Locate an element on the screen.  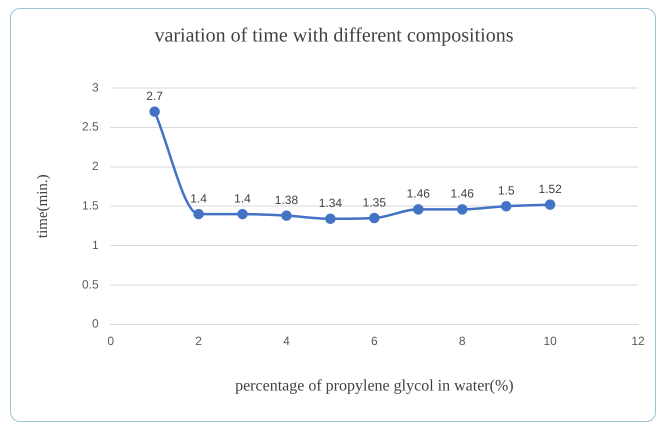
y-tick-label: 1 is located at coordinates (95, 245).